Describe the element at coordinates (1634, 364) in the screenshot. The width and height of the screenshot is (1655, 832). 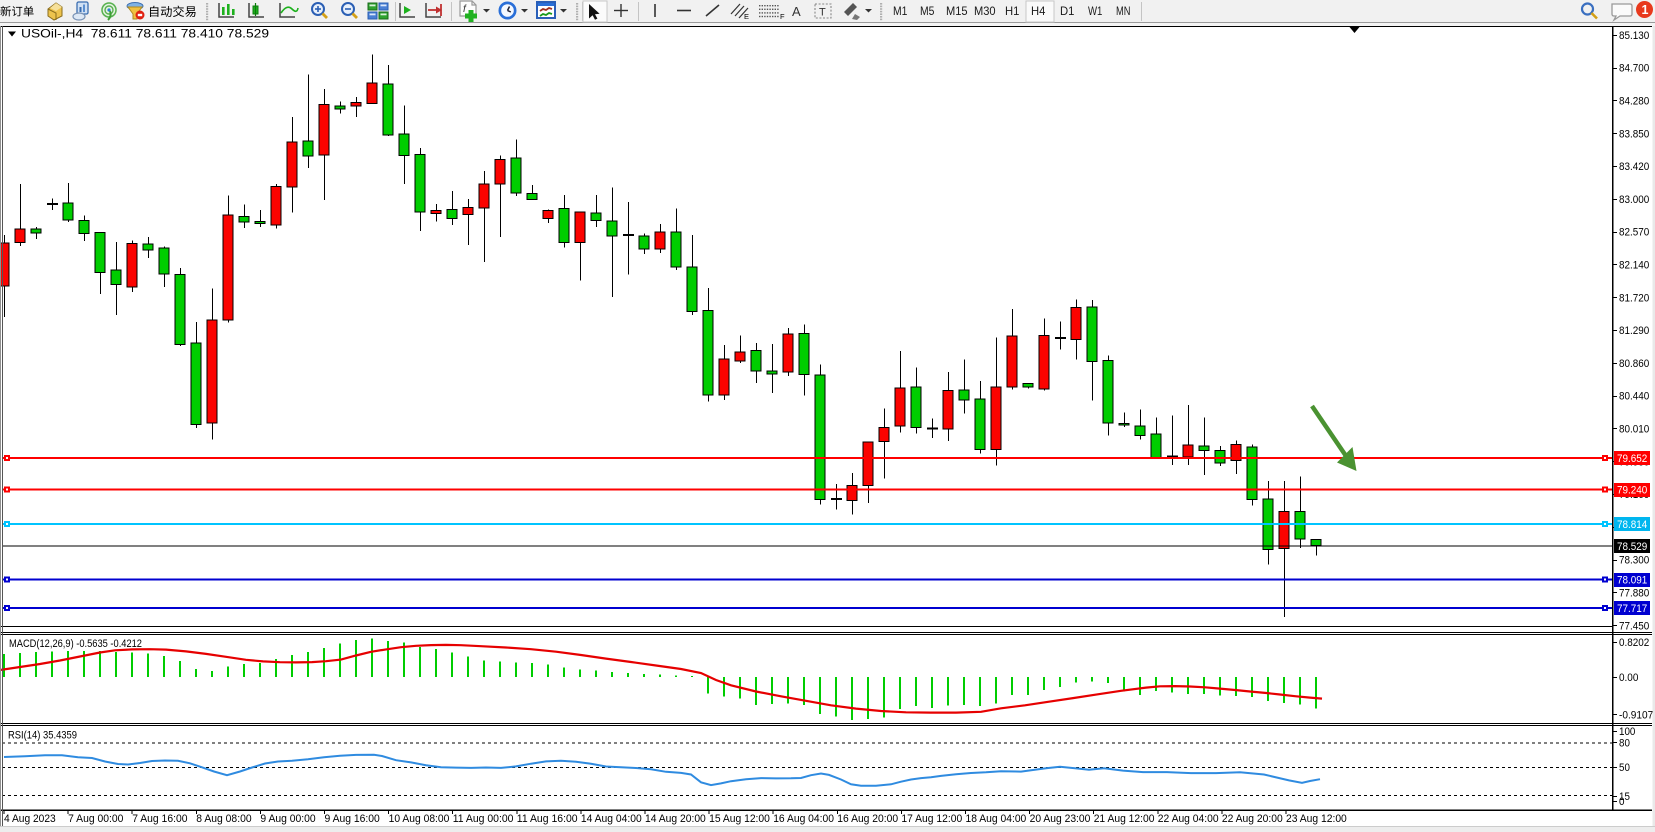
I see `svg-text: 80.860` at that location.